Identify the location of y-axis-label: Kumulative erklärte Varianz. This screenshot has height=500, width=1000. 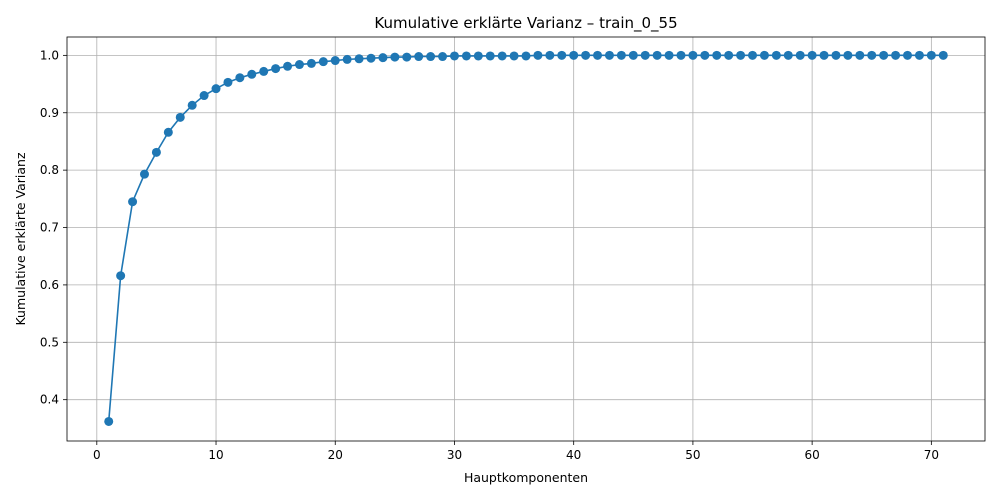
(20, 239).